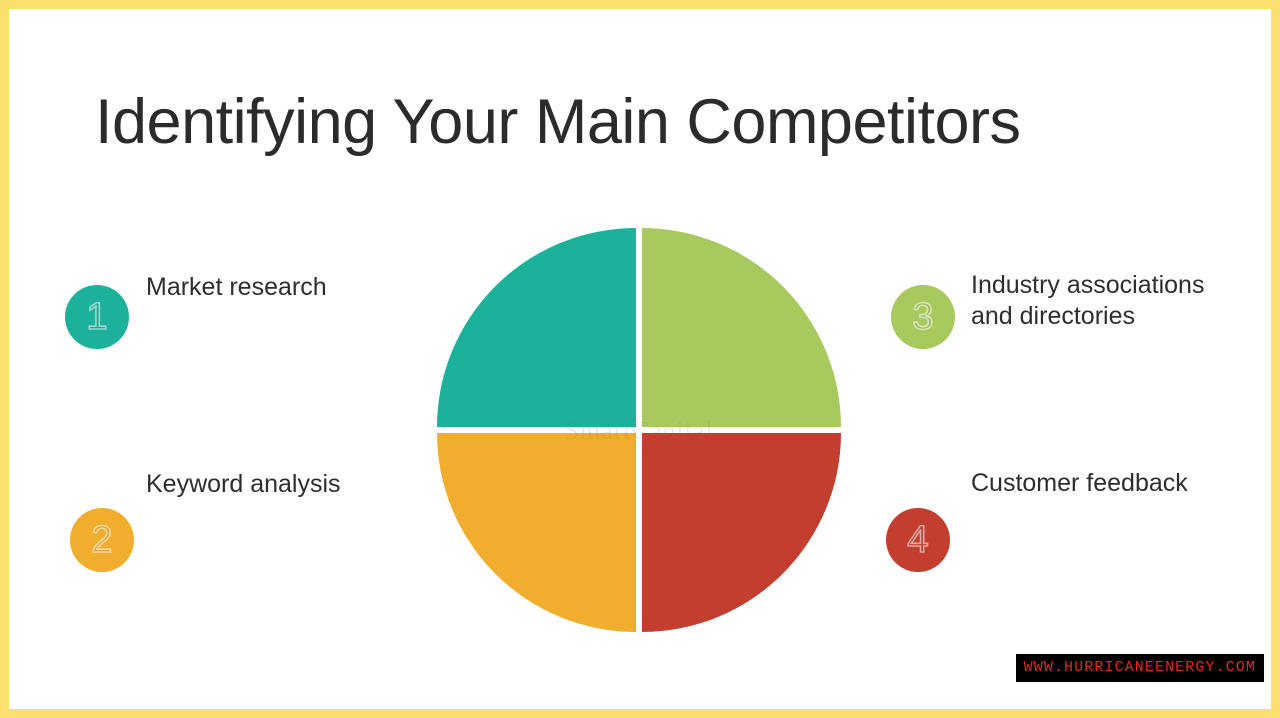 This screenshot has height=718, width=1280. What do you see at coordinates (243, 484) in the screenshot?
I see `step-label-2: Keyword analysis` at bounding box center [243, 484].